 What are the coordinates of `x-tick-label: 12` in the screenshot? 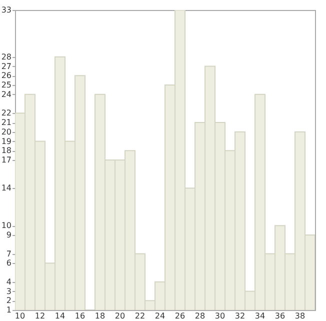 It's located at (40, 316).